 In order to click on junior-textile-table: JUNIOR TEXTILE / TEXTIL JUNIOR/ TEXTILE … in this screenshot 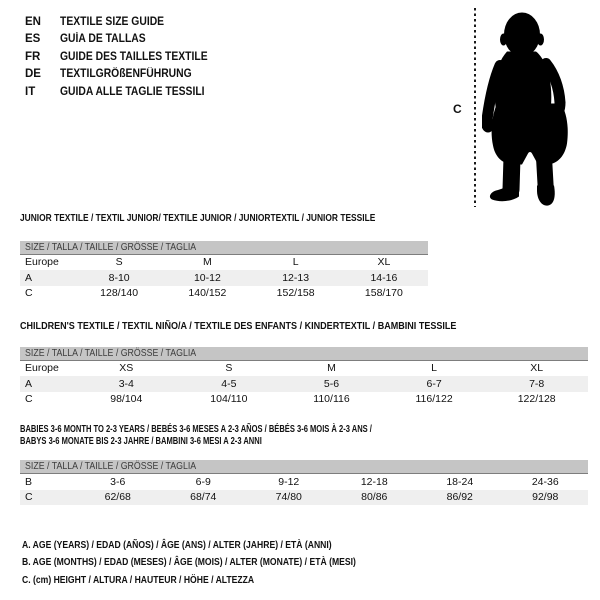, I will do `click(224, 257)`.